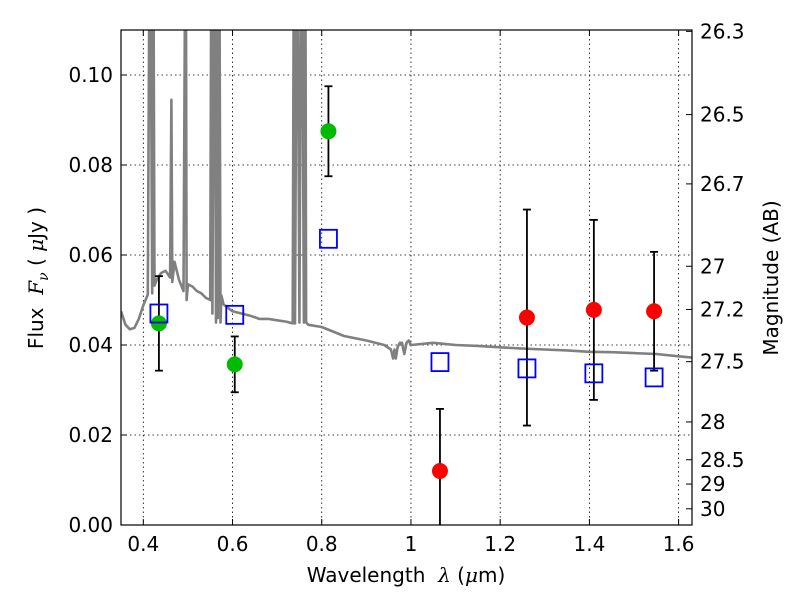  Describe the element at coordinates (90, 435) in the screenshot. I see `y-tick-label: 0.02` at that location.